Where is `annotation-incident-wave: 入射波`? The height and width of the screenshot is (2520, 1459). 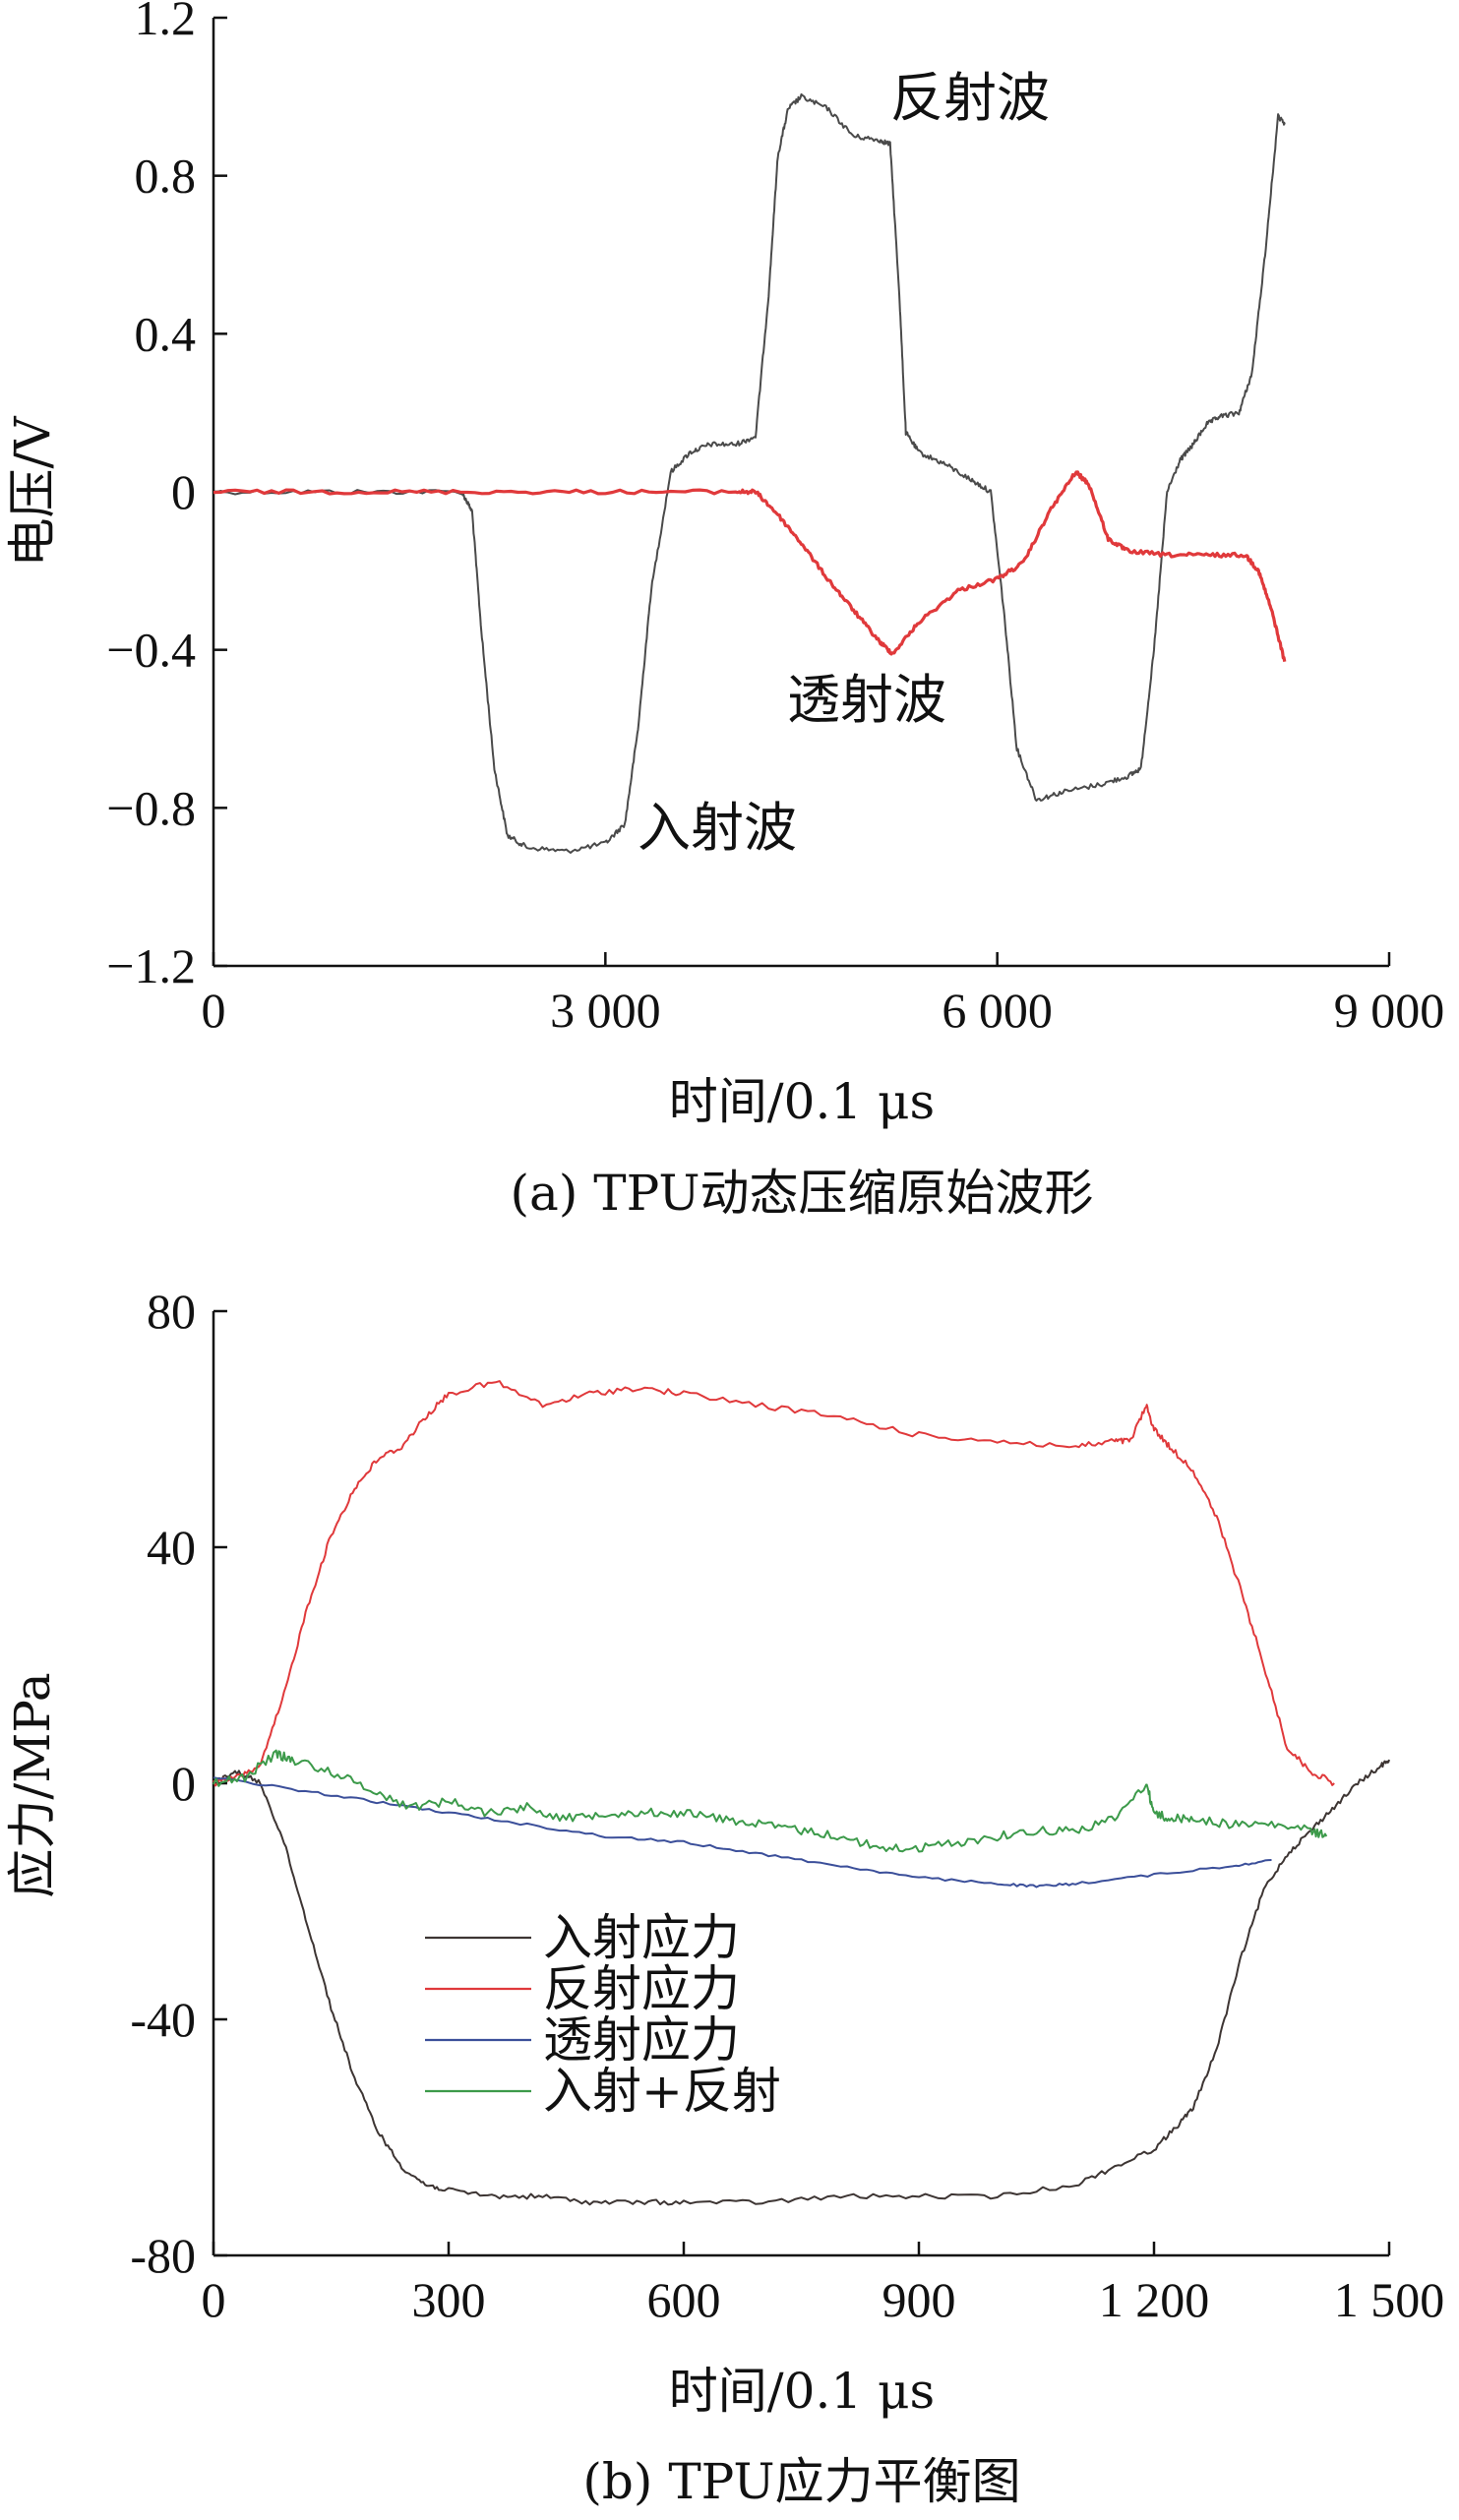 annotation-incident-wave: 入射波 is located at coordinates (717, 828).